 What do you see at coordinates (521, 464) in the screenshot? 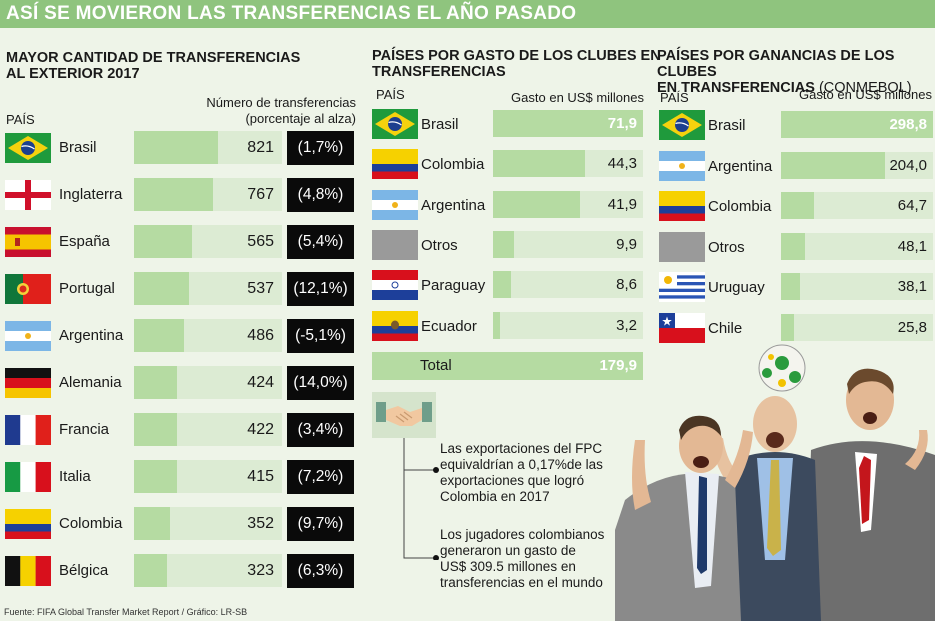
I see `note-exports-line: equivaldrían a 0,17%de las` at bounding box center [521, 464].